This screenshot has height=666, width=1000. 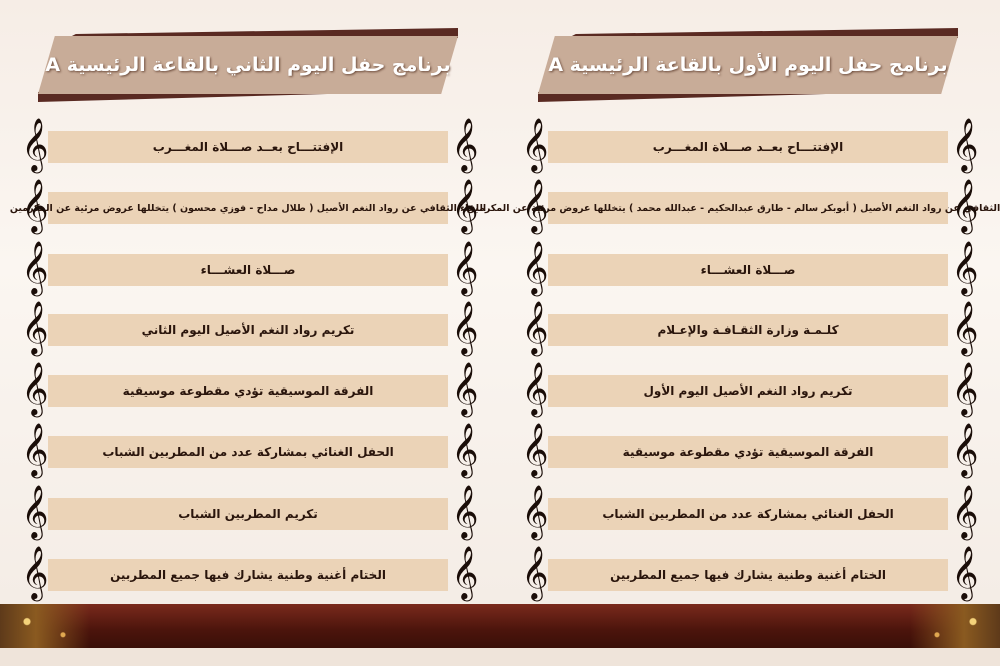 What do you see at coordinates (500, 626) in the screenshot?
I see `footer-band` at bounding box center [500, 626].